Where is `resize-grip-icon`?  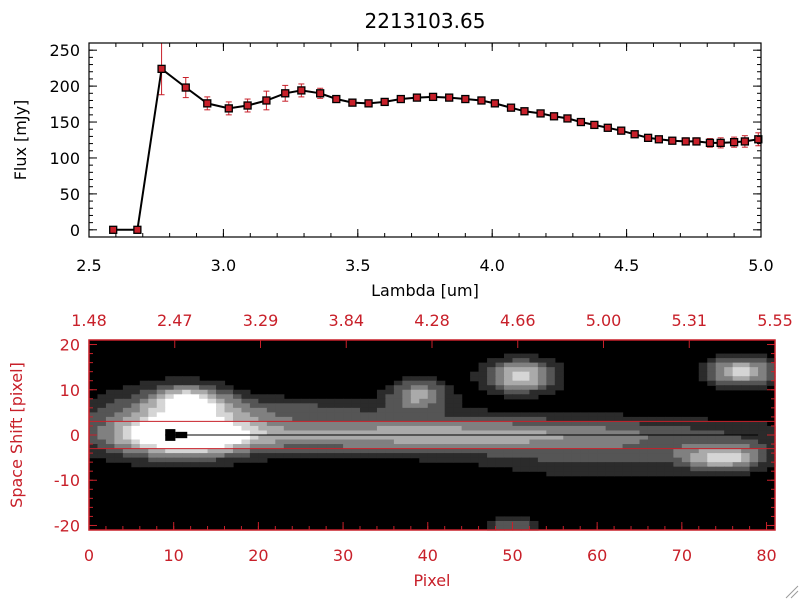
resize-grip-icon is located at coordinates (792, 592).